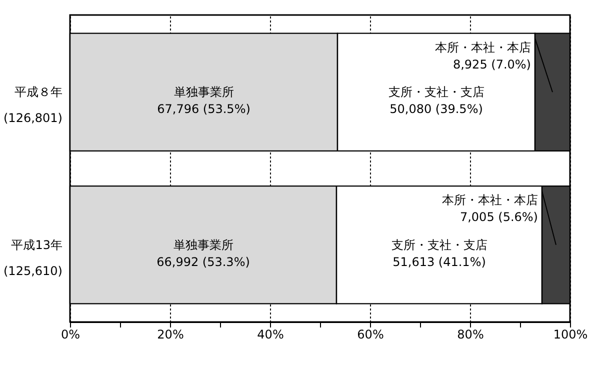 The width and height of the screenshot is (596, 365). What do you see at coordinates (170, 335) in the screenshot?
I see `x-tick-label: 20%` at bounding box center [170, 335].